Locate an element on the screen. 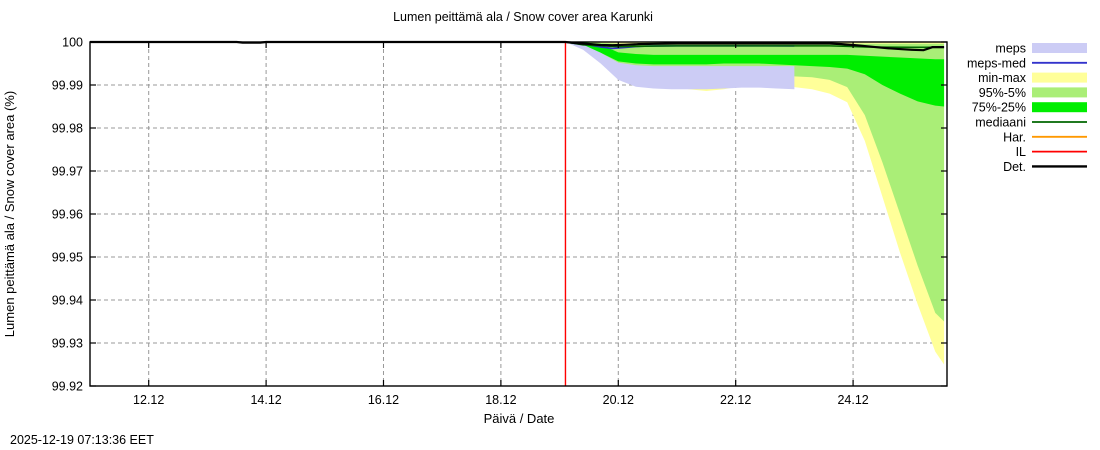 The width and height of the screenshot is (1100, 450). x-tick-label: 20.12 is located at coordinates (618, 400).